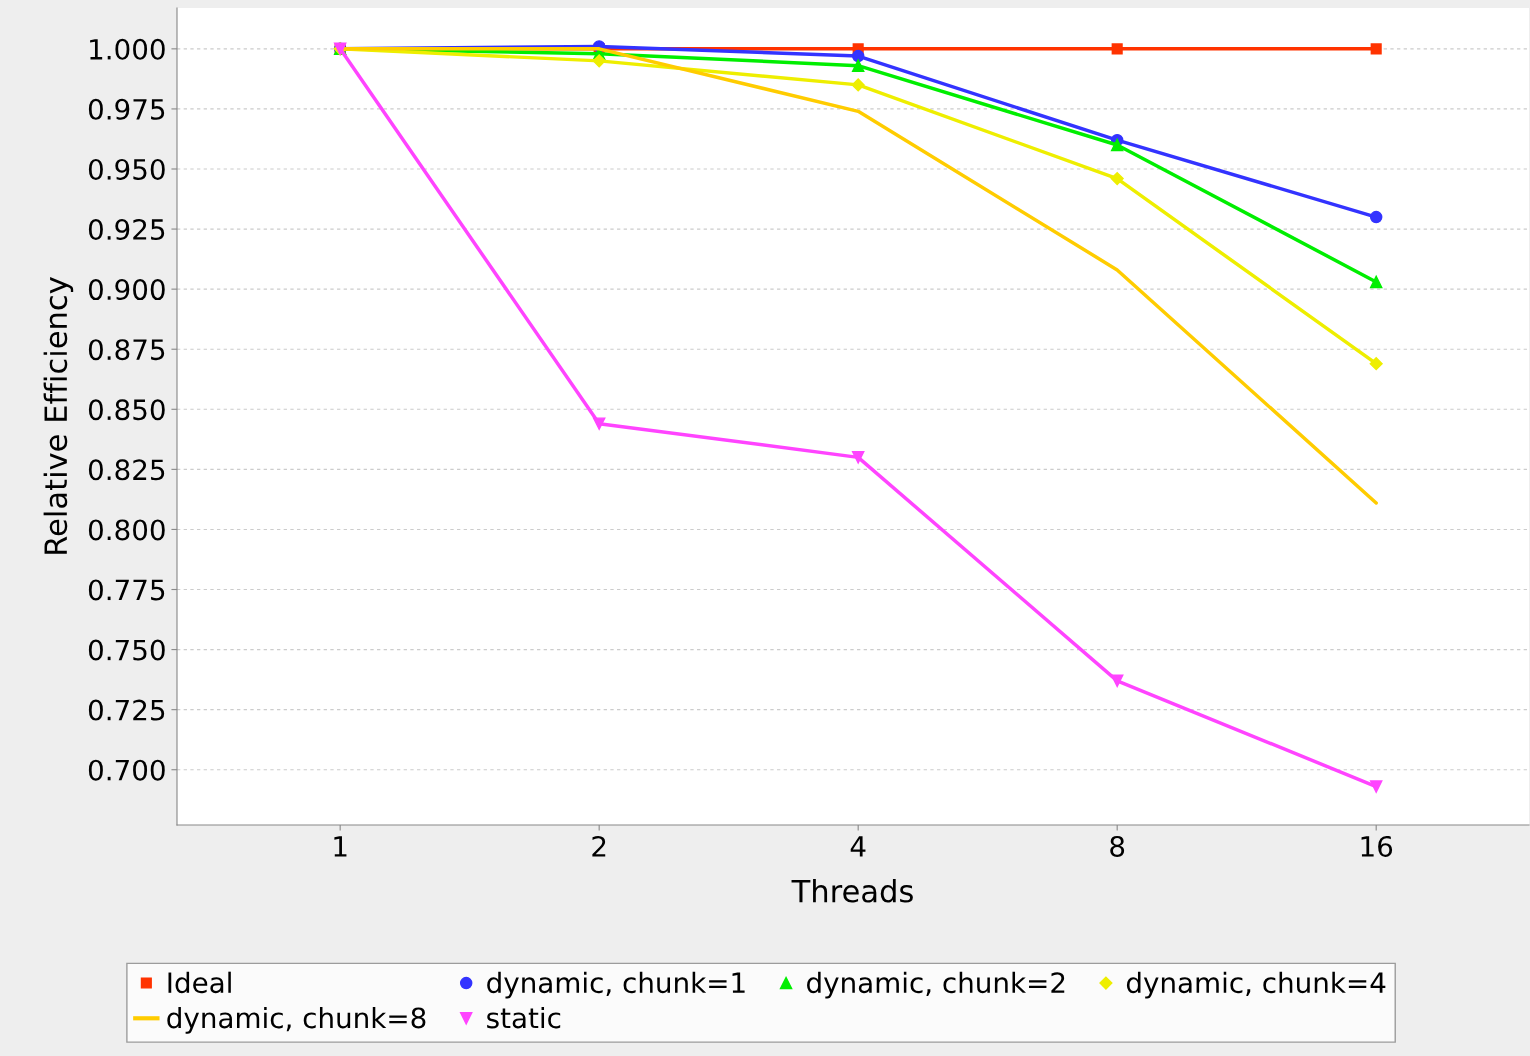  Describe the element at coordinates (126, 350) in the screenshot. I see `y-tick-label: 0.875` at that location.